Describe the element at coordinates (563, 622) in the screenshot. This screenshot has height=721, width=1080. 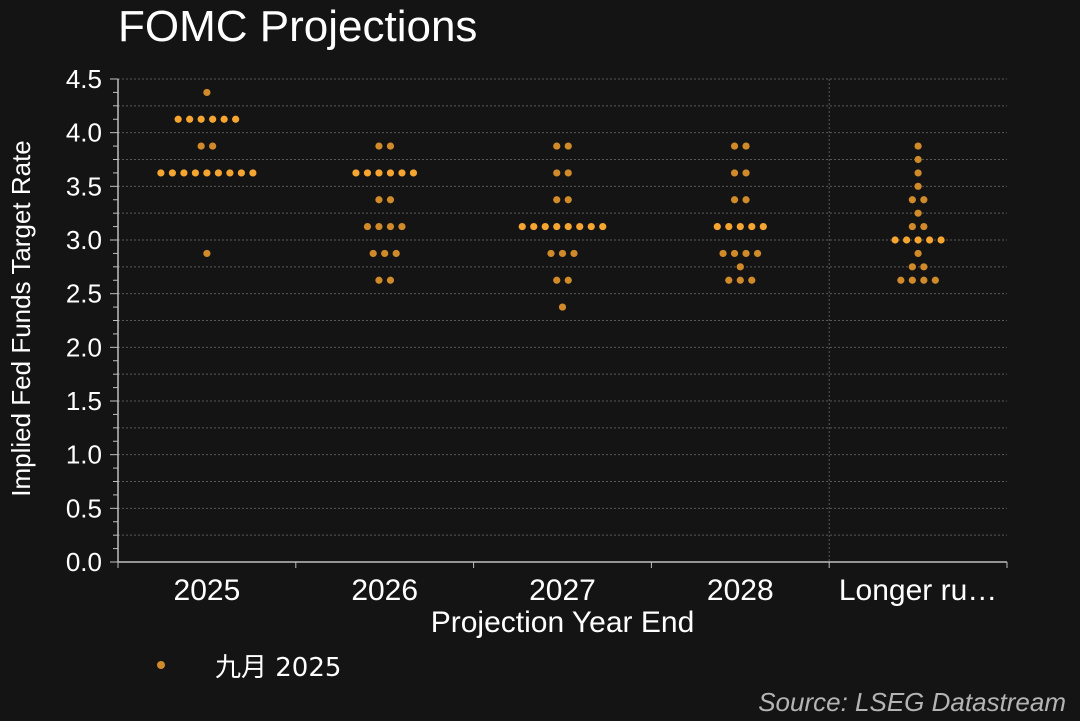
I see `x-axis-title: Projection Year End` at that location.